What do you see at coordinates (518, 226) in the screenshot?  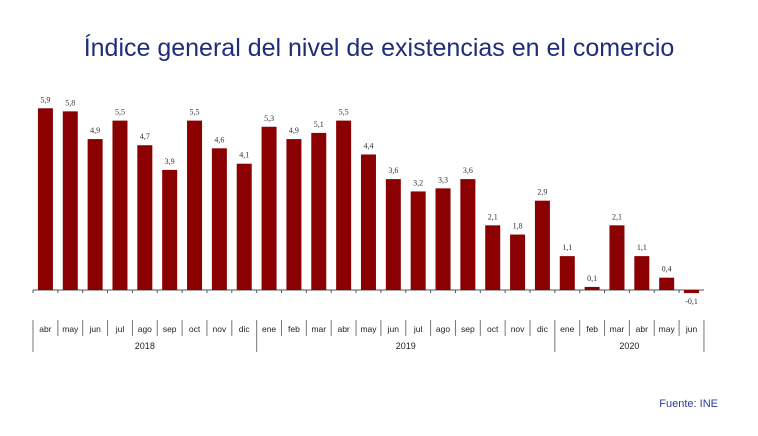 I see `data-label: 1,8` at bounding box center [518, 226].